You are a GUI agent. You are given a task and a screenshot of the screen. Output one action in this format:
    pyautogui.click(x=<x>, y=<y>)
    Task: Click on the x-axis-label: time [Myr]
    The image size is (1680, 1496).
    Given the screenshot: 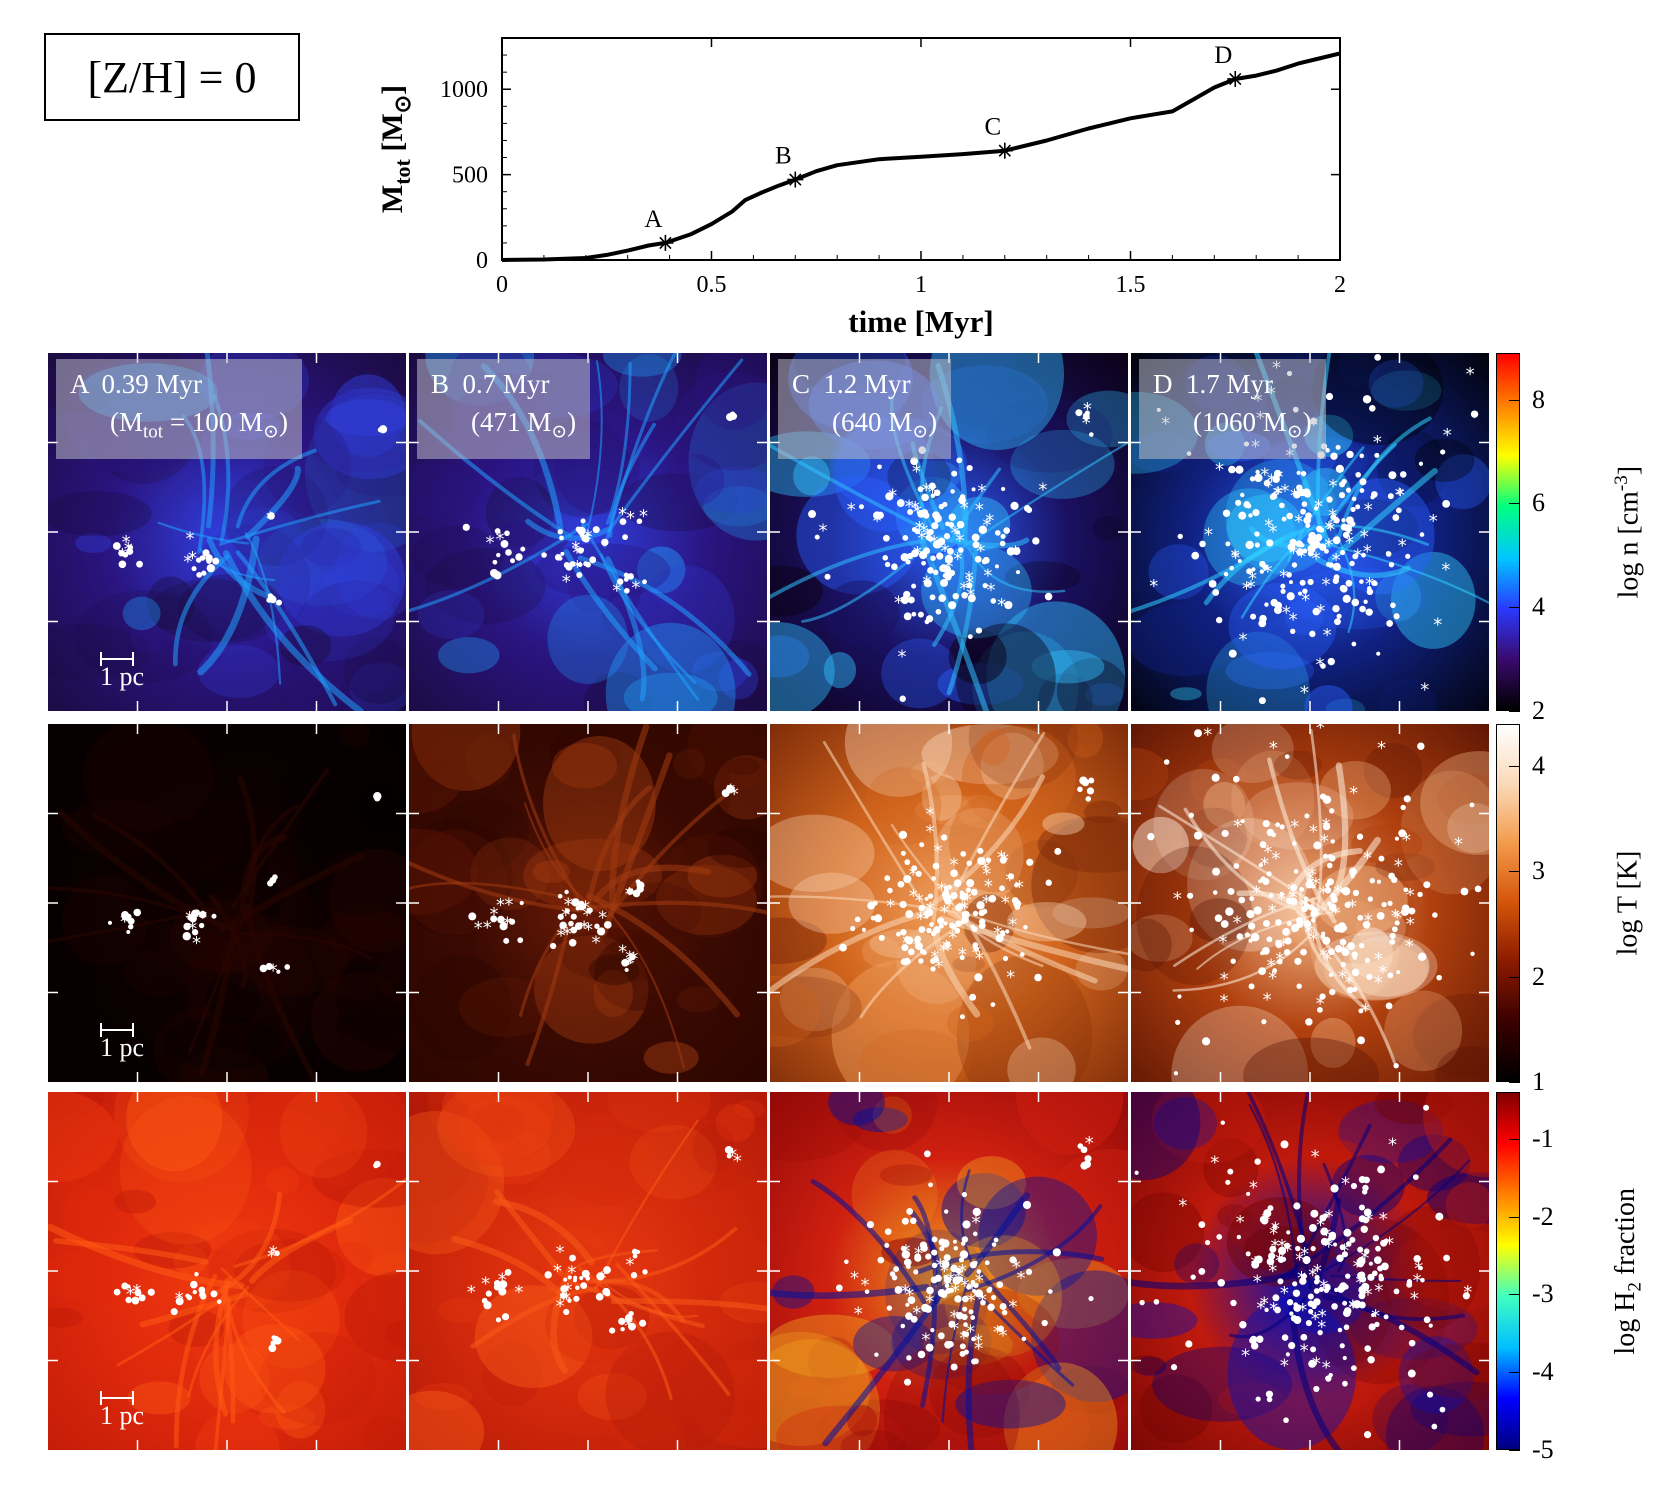 What is the action you would take?
    pyautogui.click(x=920, y=321)
    